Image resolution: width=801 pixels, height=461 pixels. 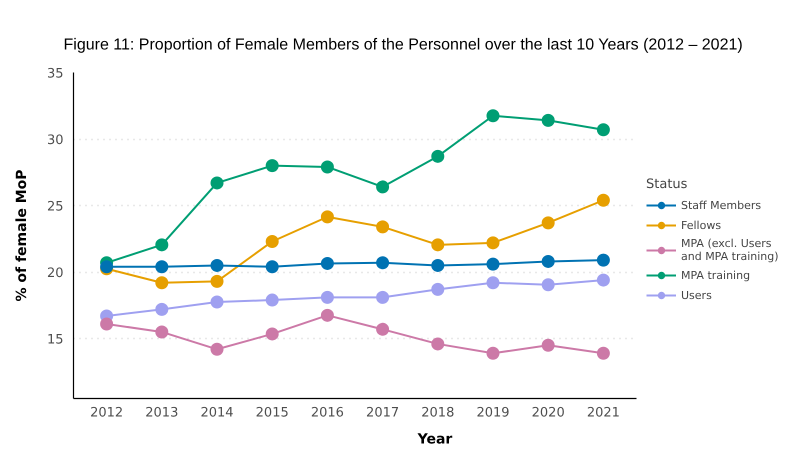 I want to click on legend-label: Staff Members, so click(x=721, y=205).